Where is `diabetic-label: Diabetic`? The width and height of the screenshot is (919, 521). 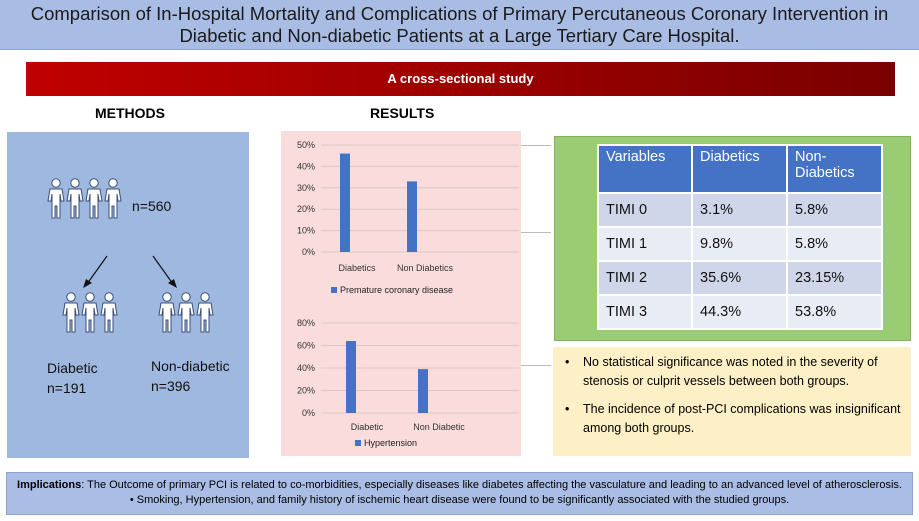
diabetic-label: Diabetic is located at coordinates (72, 368).